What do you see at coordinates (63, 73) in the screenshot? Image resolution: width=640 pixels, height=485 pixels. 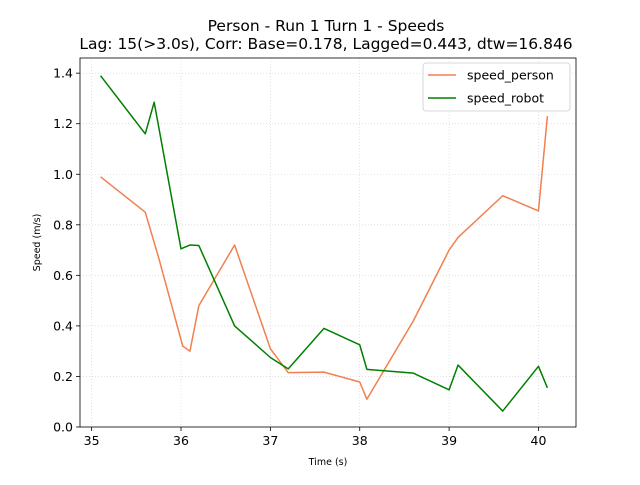 I see `y-tick-label: 1.4` at bounding box center [63, 73].